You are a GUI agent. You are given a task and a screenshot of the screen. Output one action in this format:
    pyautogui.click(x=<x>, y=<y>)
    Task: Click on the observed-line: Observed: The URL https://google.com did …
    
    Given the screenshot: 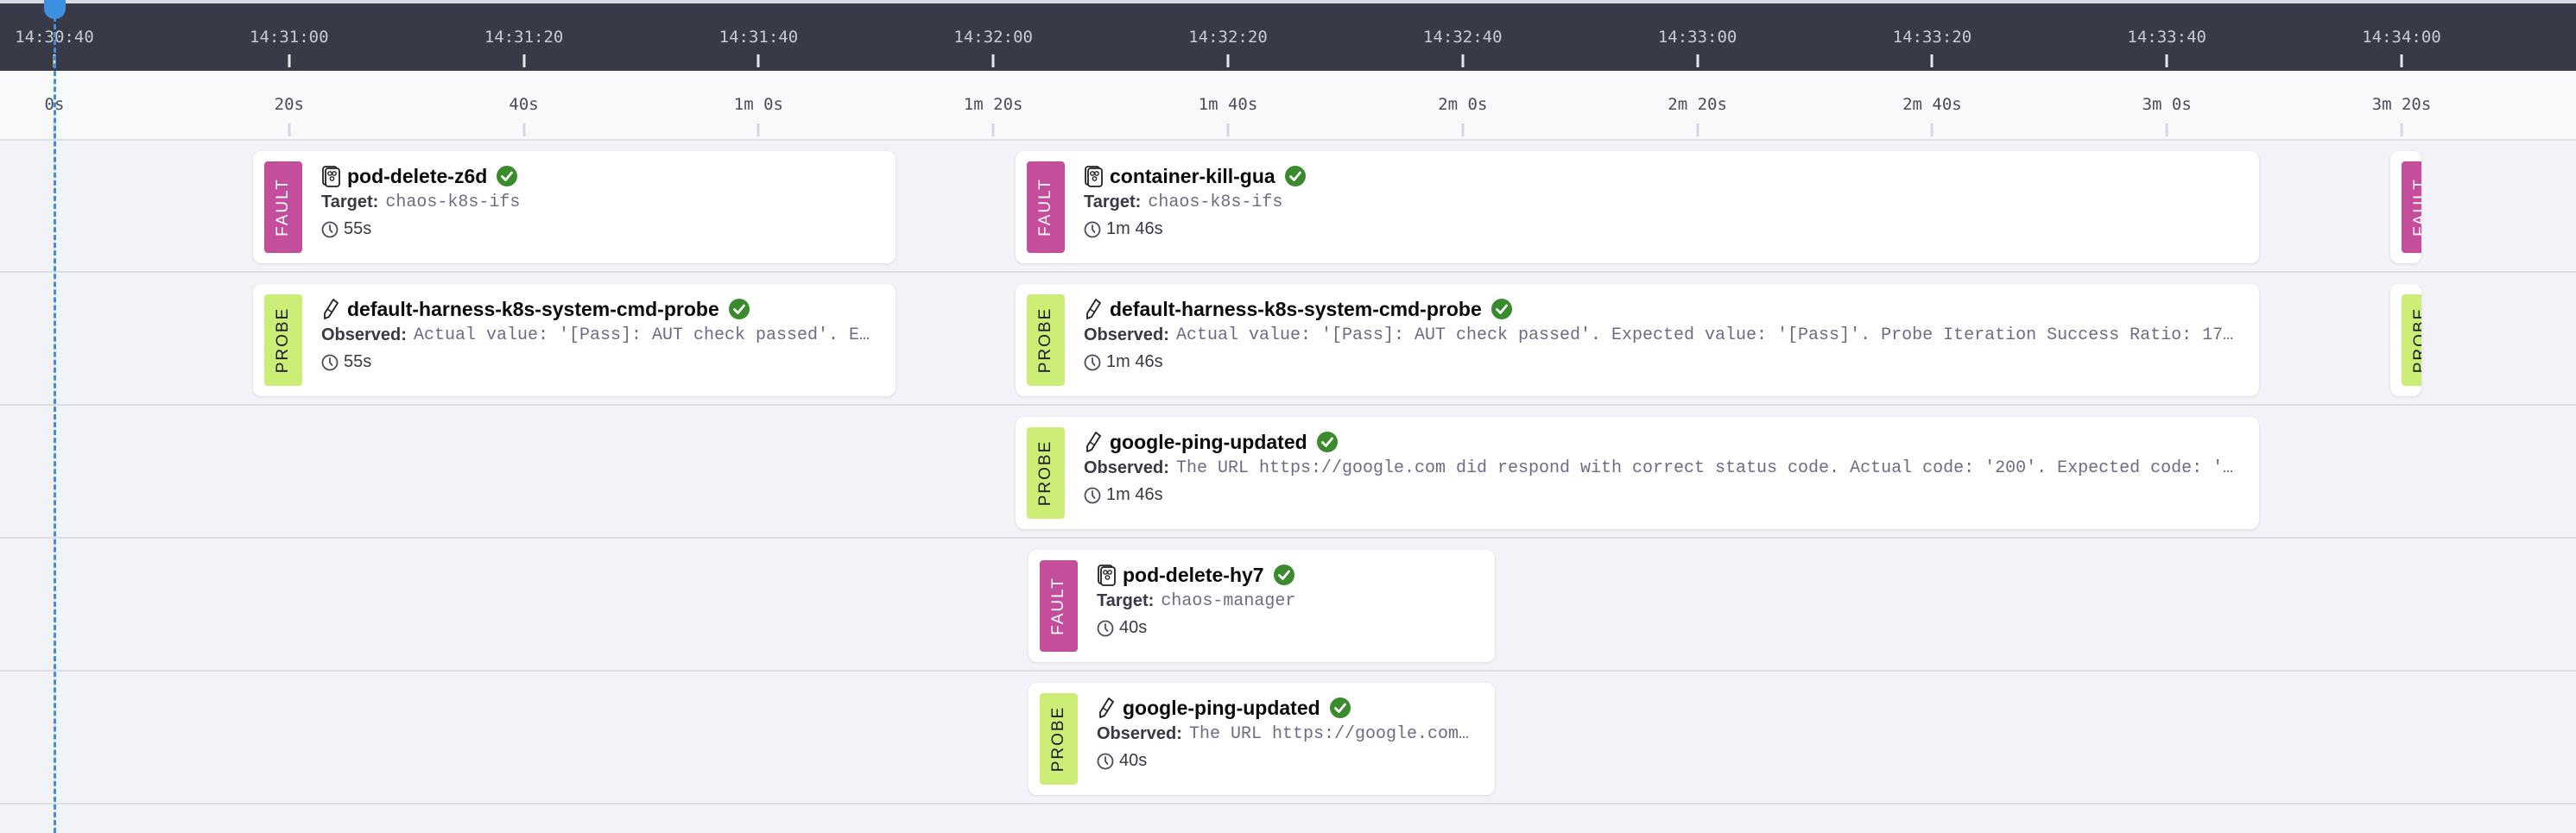 What is the action you would take?
    pyautogui.click(x=1666, y=468)
    